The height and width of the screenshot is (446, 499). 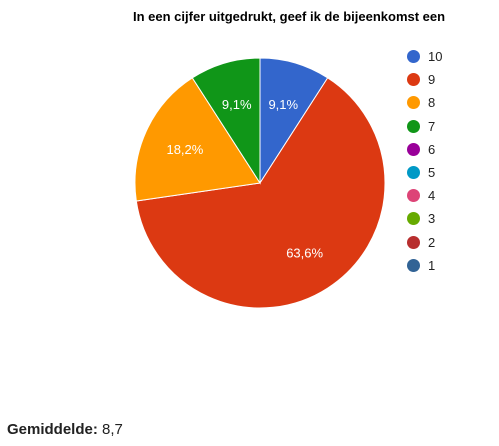 What do you see at coordinates (432, 242) in the screenshot?
I see `legend-label-2: 2` at bounding box center [432, 242].